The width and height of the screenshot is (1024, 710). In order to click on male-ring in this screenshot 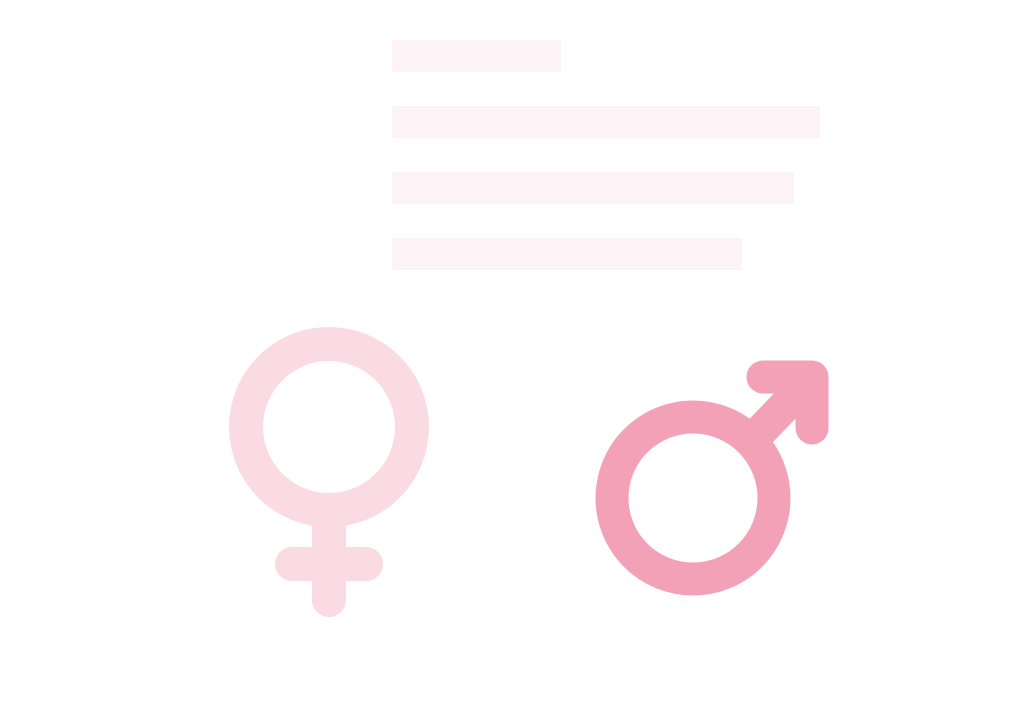, I will do `click(693, 498)`.